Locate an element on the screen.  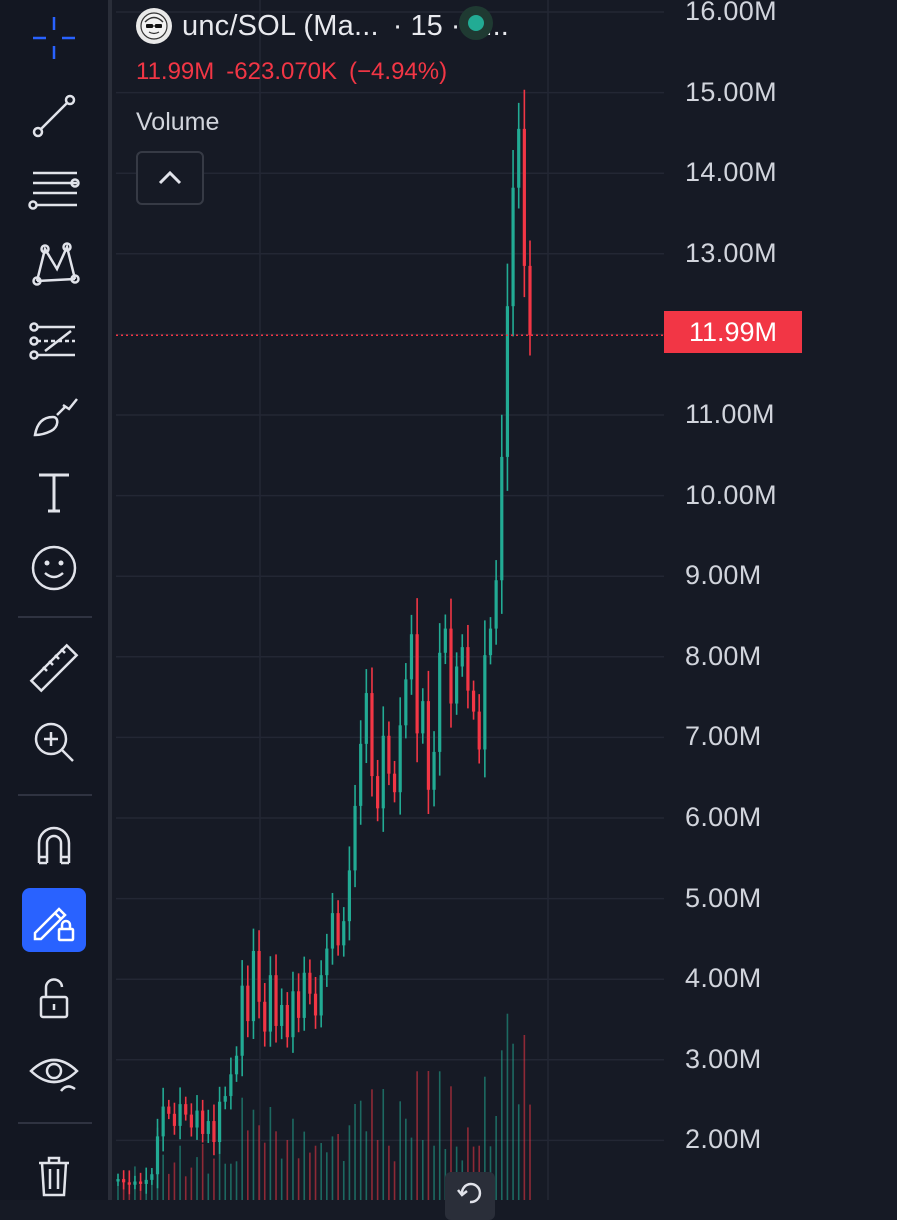
prediction-icon is located at coordinates (54, 340).